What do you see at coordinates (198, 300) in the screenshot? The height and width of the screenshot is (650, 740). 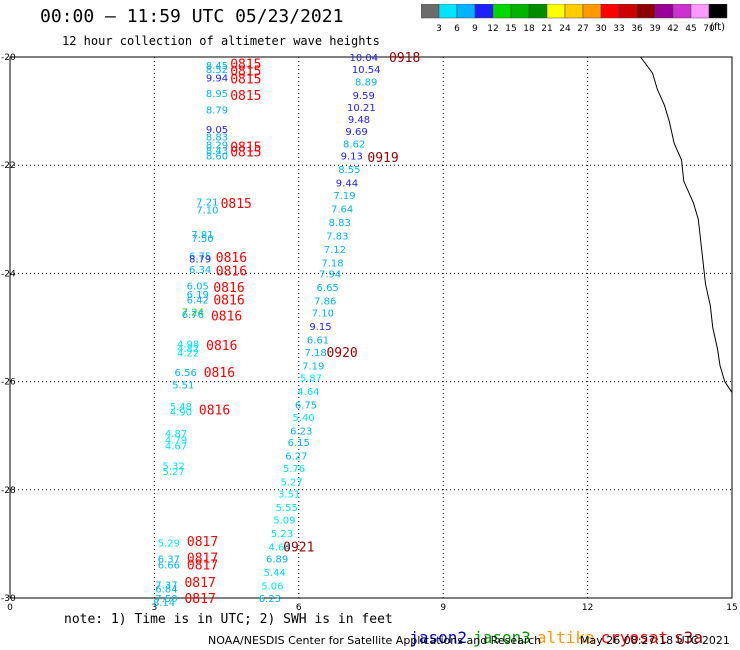 I see `wave-height-value: 6.42` at bounding box center [198, 300].